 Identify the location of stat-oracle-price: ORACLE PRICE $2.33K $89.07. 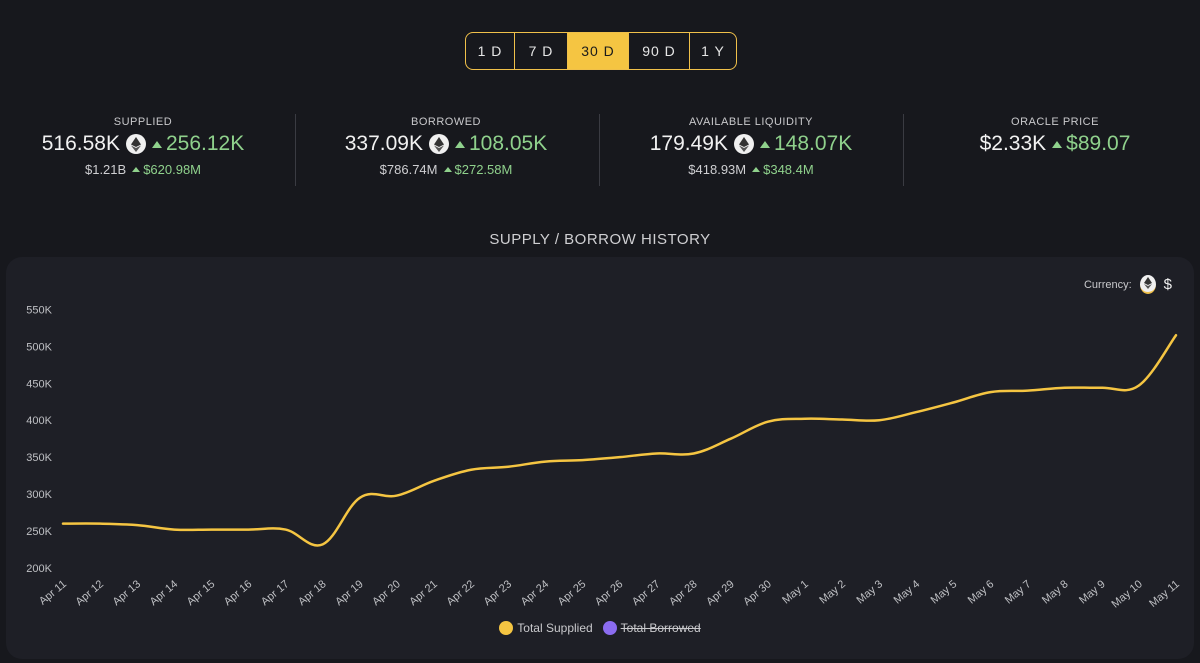
(1052, 133).